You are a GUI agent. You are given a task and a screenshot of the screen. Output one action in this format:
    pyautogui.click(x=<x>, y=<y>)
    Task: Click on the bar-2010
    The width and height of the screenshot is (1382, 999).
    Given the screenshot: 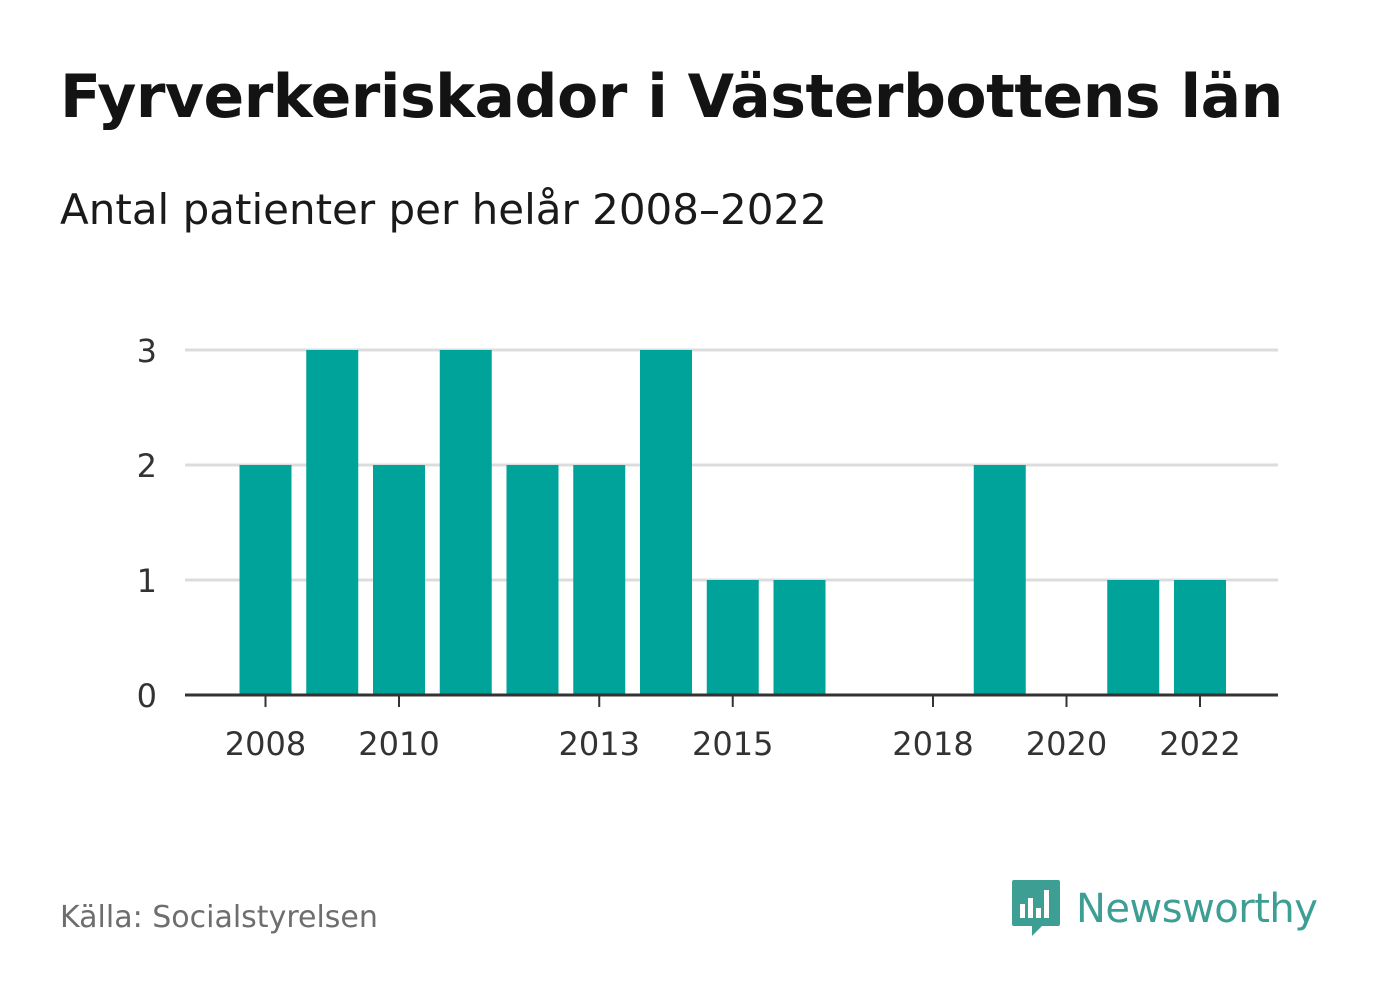 What is the action you would take?
    pyautogui.click(x=399, y=580)
    